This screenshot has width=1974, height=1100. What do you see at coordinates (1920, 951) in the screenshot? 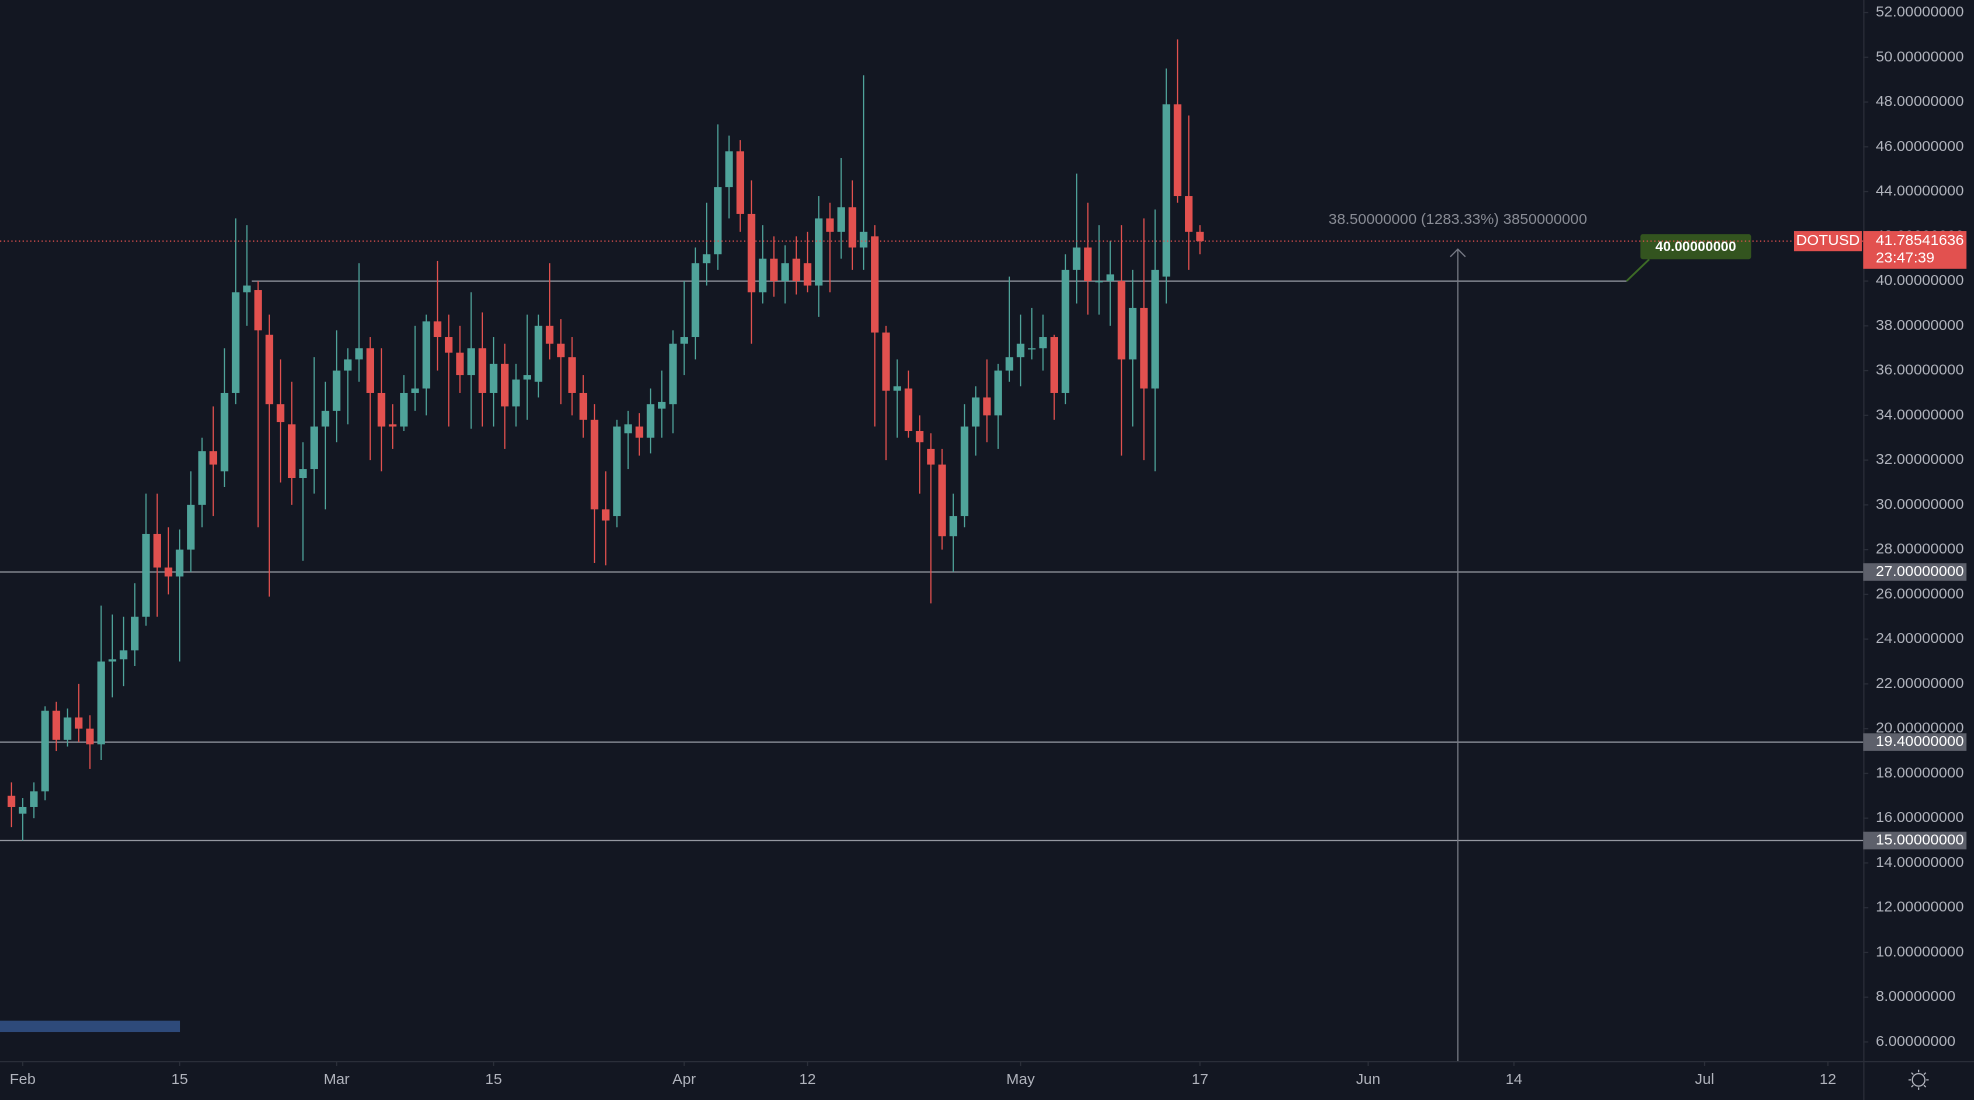
I see `y-tick-label: 10.00000000` at bounding box center [1920, 951].